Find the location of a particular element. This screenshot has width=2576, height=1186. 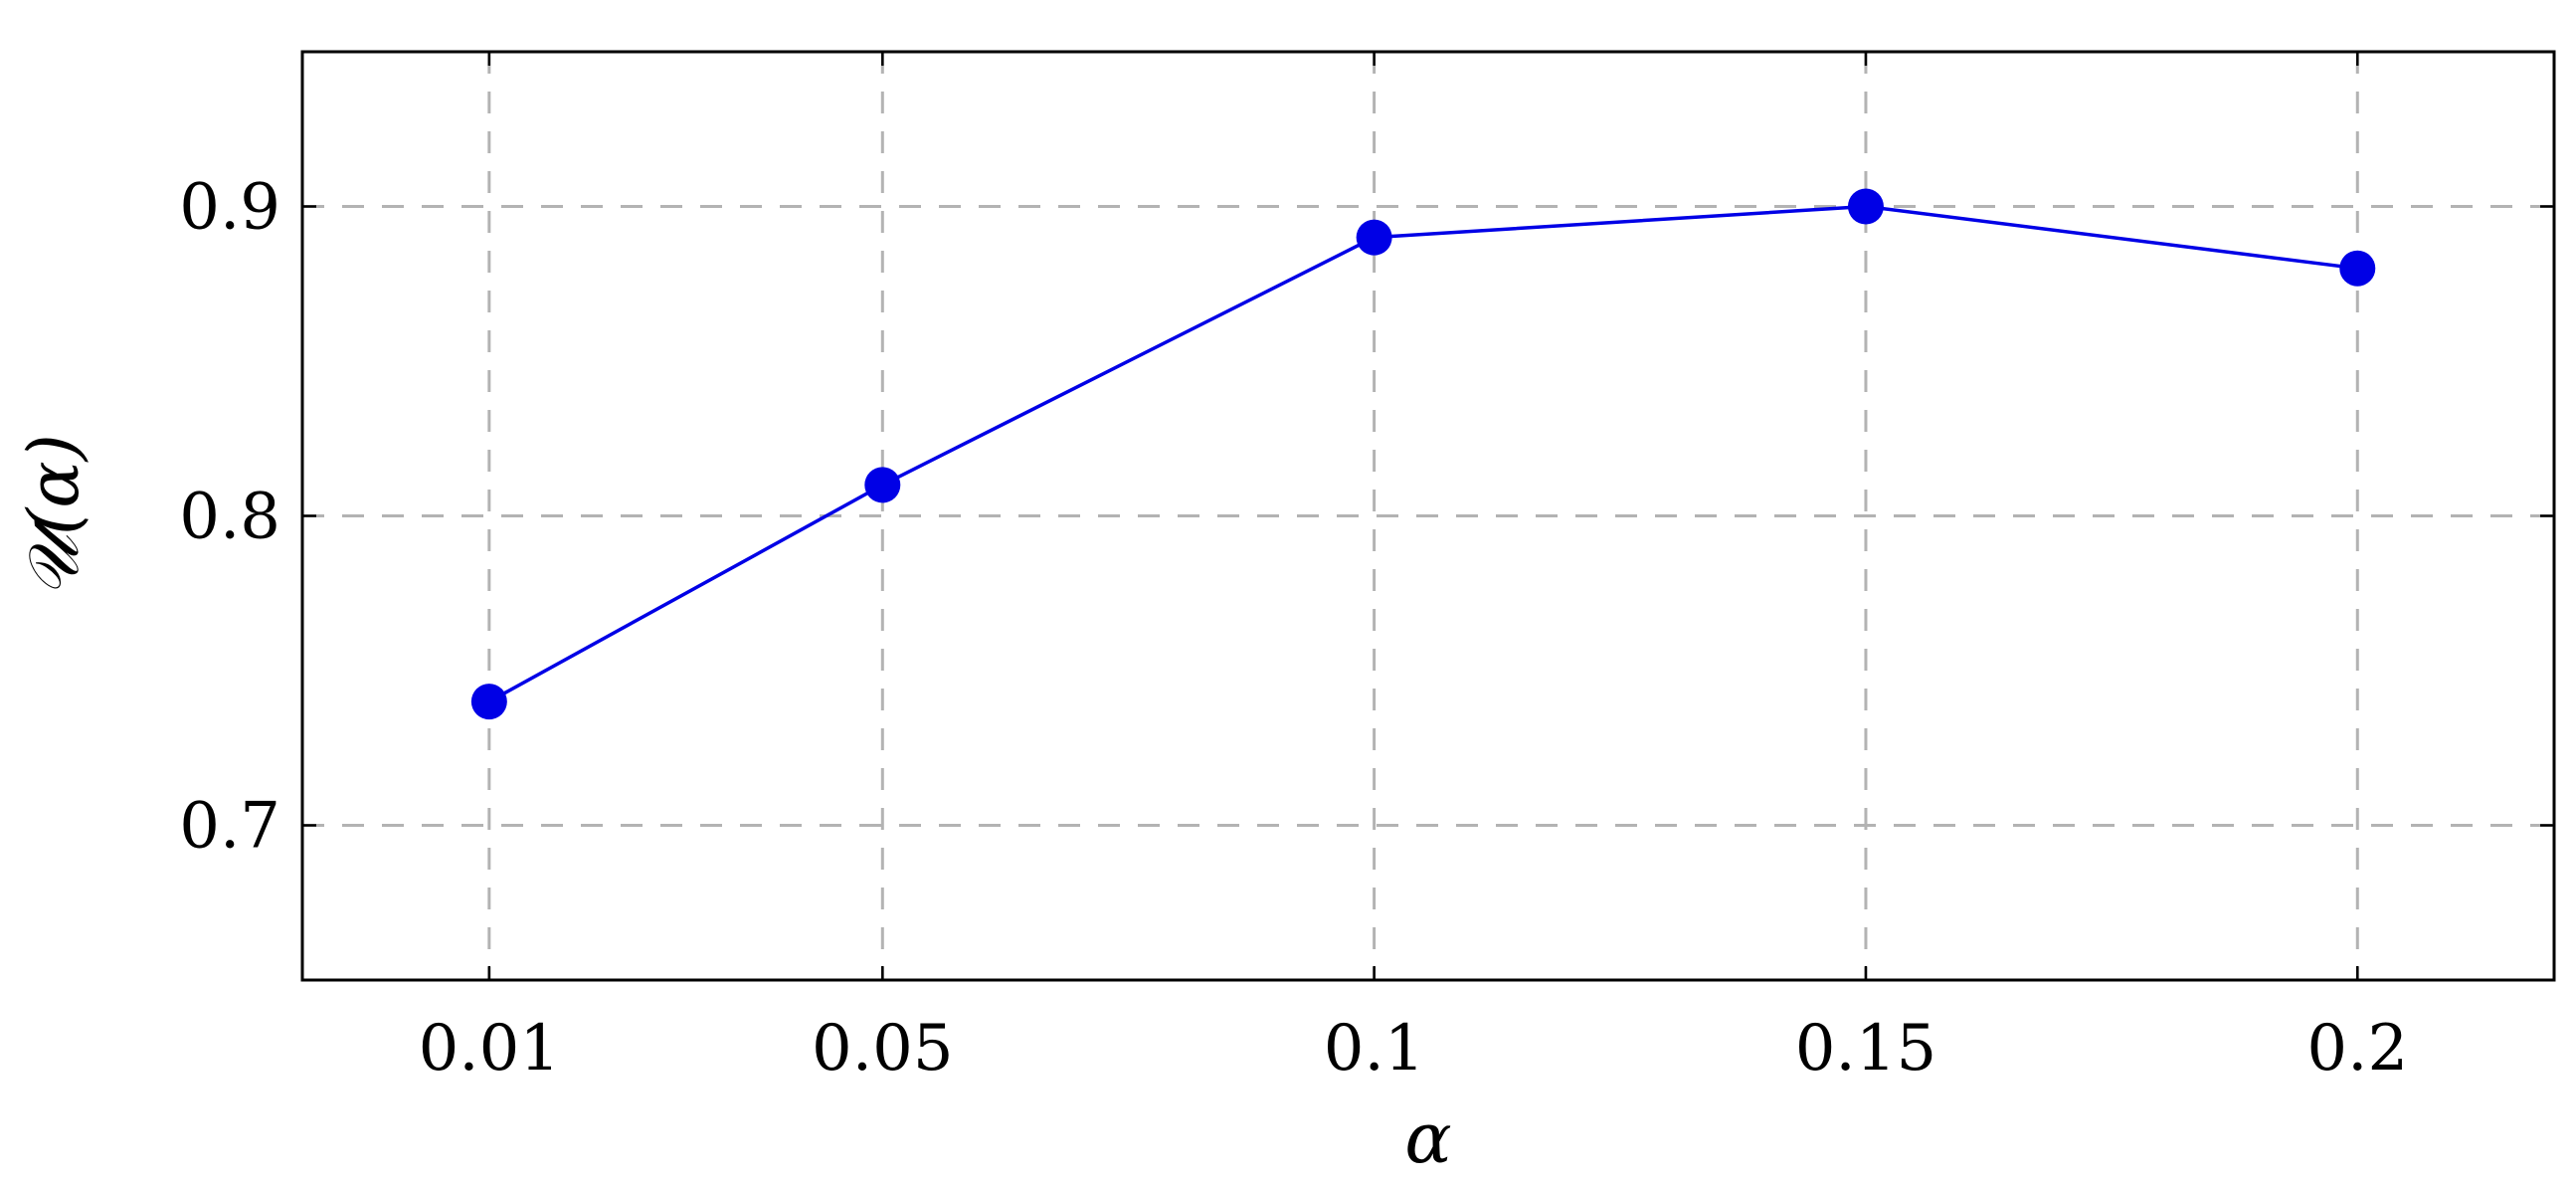

x-tick-label: 0.1 is located at coordinates (1374, 1049).